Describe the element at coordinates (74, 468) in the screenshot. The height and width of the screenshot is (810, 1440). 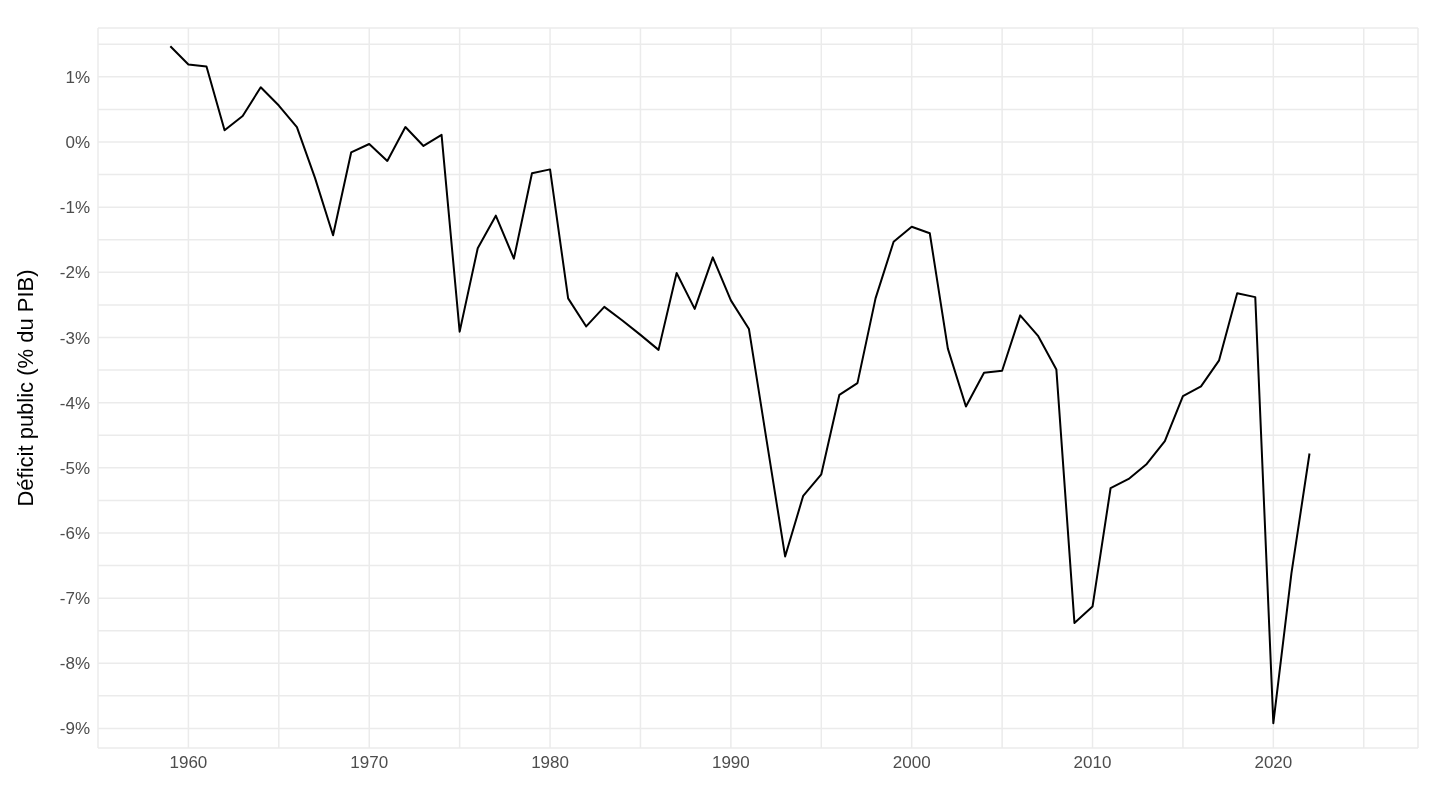
I see `y-tick-label: -5%` at that location.